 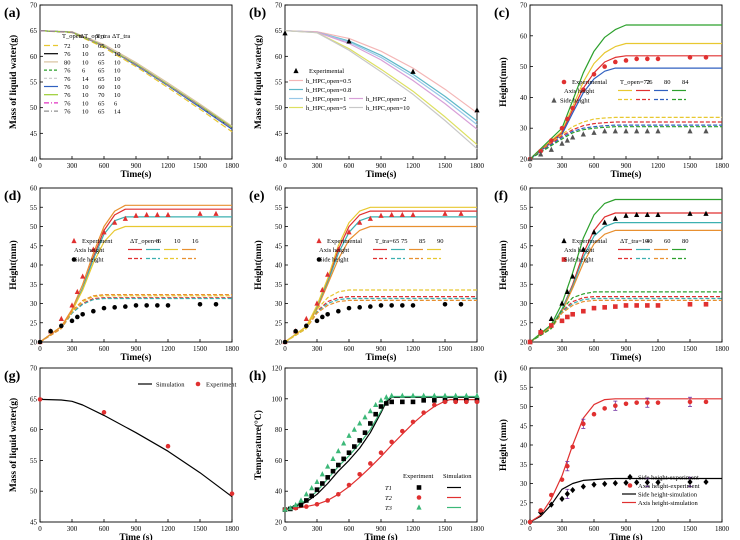 What do you see at coordinates (722, 166) in the screenshot?
I see `x-tick-label: 1800` at bounding box center [722, 166].